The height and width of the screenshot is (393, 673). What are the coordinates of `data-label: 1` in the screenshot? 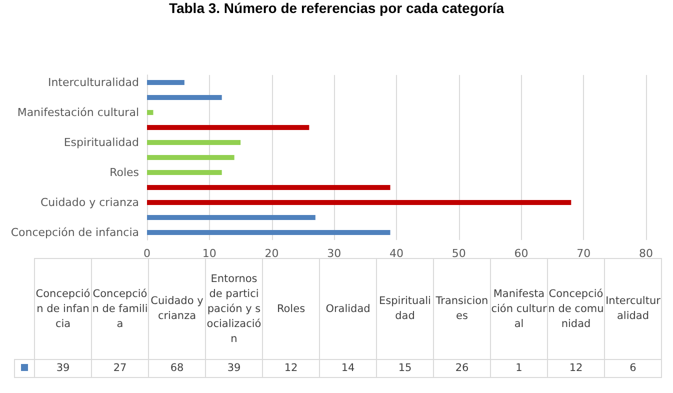 It's located at (519, 369).